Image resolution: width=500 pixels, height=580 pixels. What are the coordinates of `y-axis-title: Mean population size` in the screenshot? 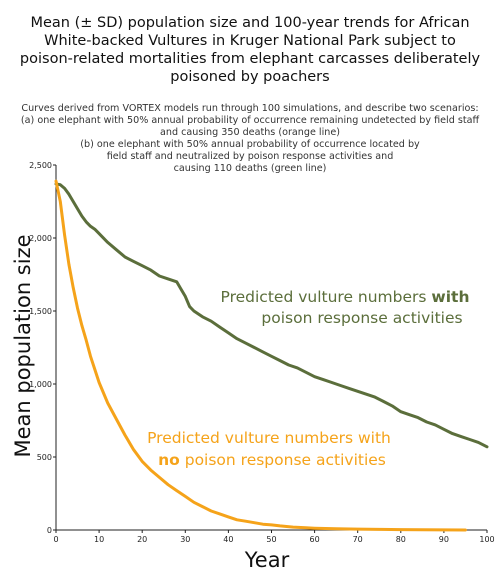 It's located at (23, 345).